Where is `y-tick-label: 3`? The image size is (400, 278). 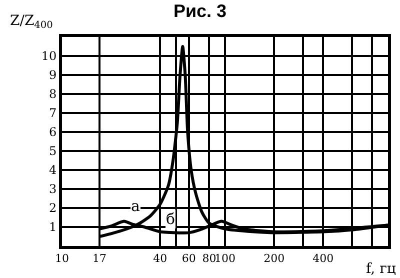
y-tick-label: 3 is located at coordinates (52, 189).